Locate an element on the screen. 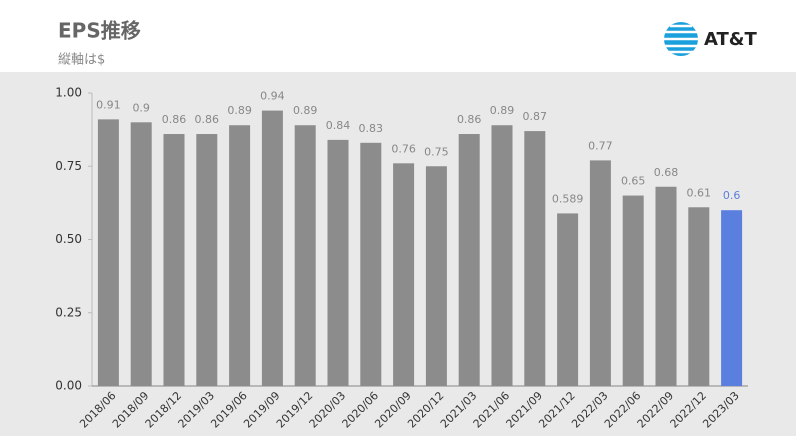 The image size is (796, 436). data-label: 0.91 is located at coordinates (108, 104).